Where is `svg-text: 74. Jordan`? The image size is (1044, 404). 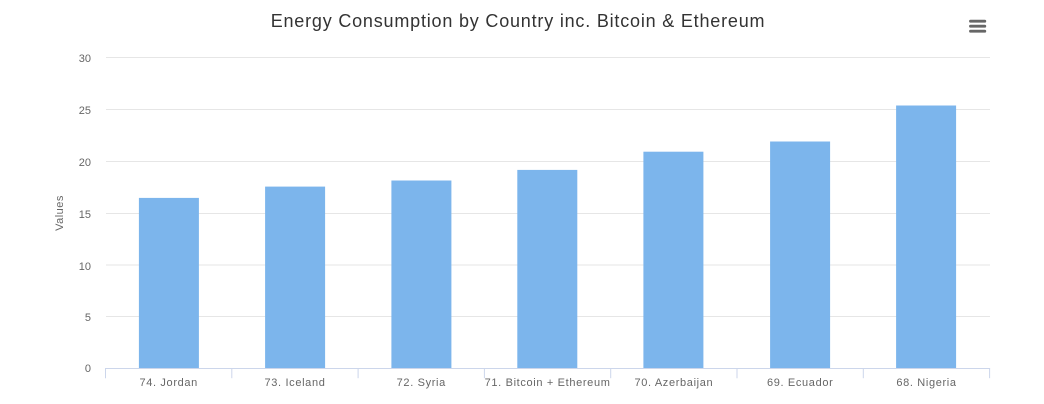
svg-text: 74. Jordan is located at coordinates (168, 383).